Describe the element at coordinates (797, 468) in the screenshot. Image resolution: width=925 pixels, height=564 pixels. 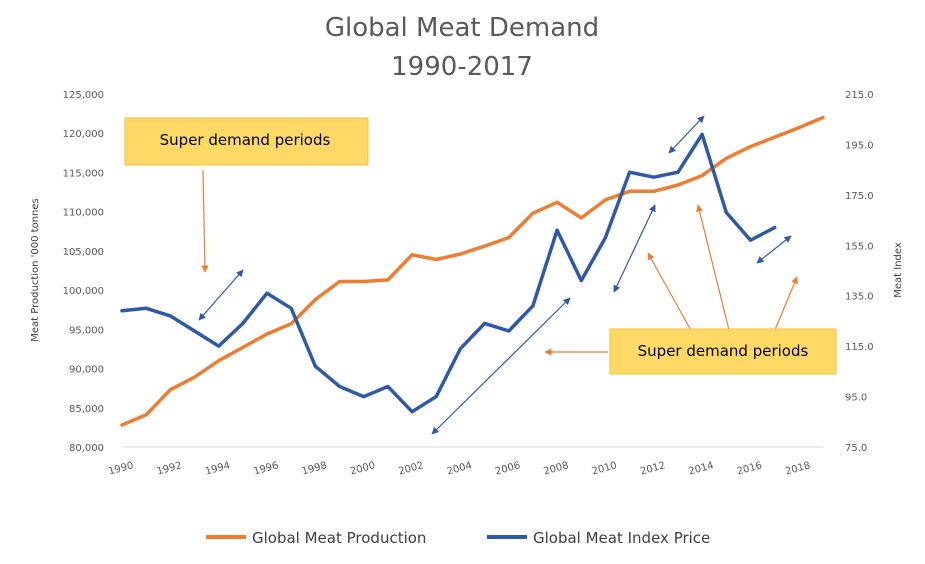
I see `x-tick-label: 2018` at that location.